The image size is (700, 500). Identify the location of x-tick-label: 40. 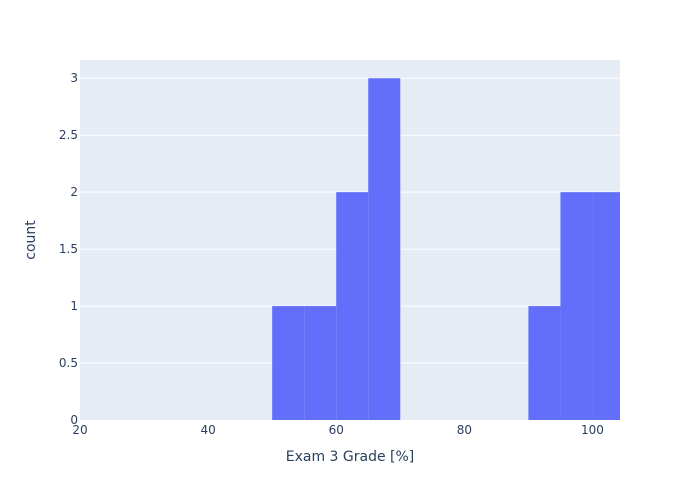
(207, 430).